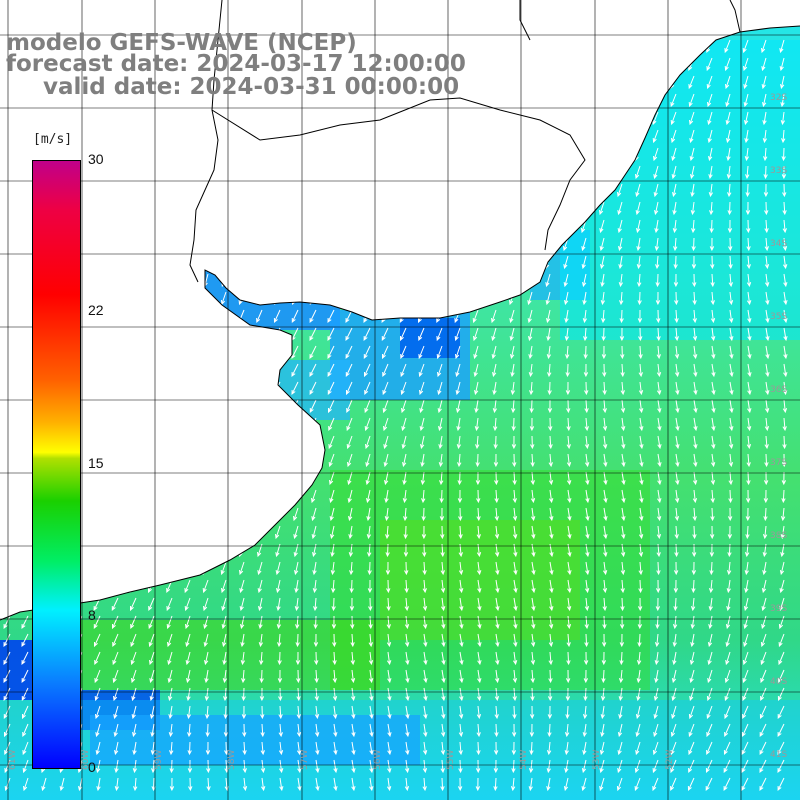 This screenshot has width=800, height=800. What do you see at coordinates (13, 760) in the screenshot?
I see `lon-label: 61W` at bounding box center [13, 760].